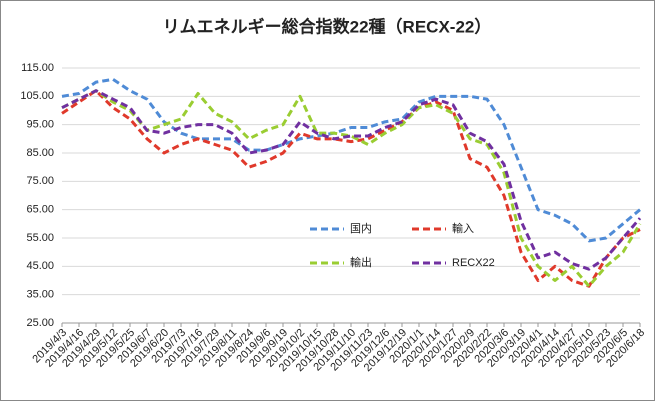  Describe the element at coordinates (40, 181) in the screenshot. I see `y-tick-label: 75.00` at that location.